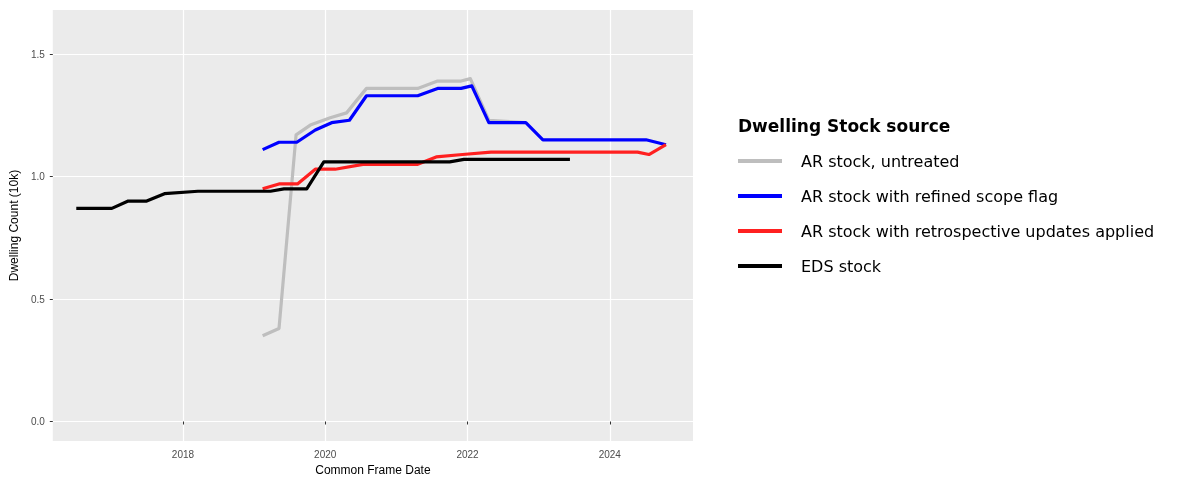 The height and width of the screenshot is (481, 1195). Describe the element at coordinates (38, 299) in the screenshot. I see `y-tick-label: 0.5` at that location.